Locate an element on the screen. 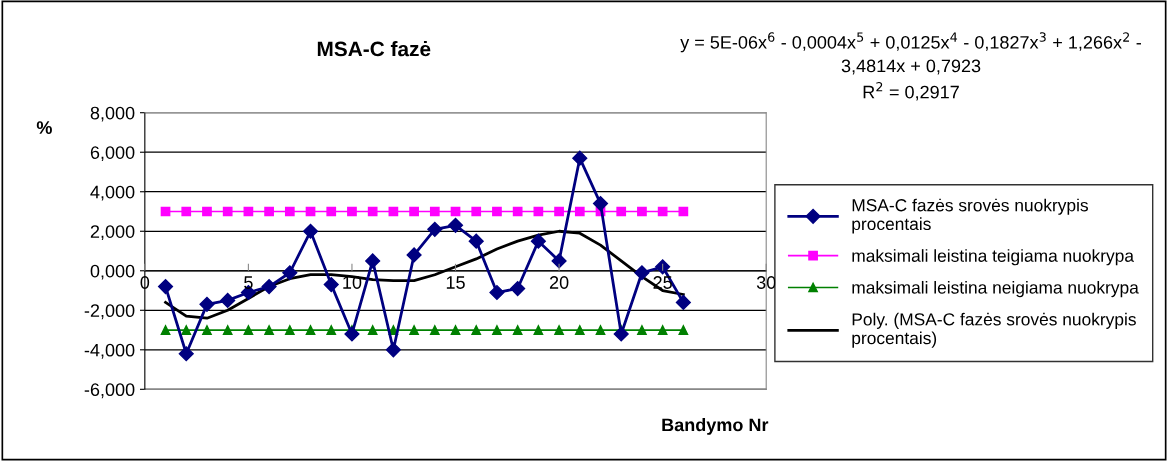 The image size is (1168, 461). y-tick-label: 6,000 is located at coordinates (112, 154).